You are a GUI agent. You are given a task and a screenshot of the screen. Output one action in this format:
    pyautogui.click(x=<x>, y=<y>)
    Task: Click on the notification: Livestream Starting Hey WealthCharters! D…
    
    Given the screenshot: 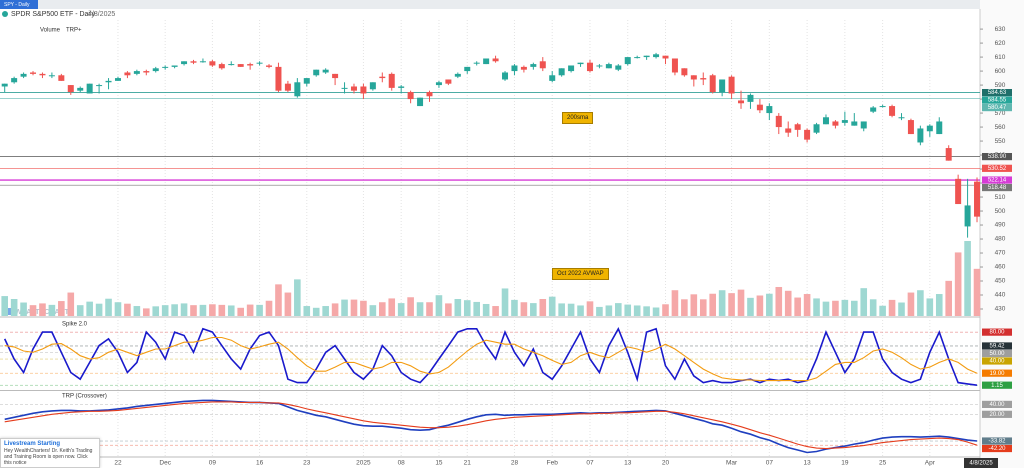 What is the action you would take?
    pyautogui.click(x=50, y=453)
    